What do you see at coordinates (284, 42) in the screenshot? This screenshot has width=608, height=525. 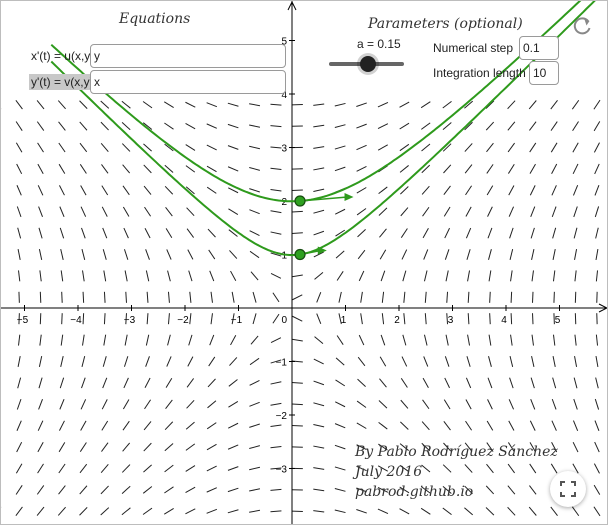 I see `y-tick-label: 5` at bounding box center [284, 42].